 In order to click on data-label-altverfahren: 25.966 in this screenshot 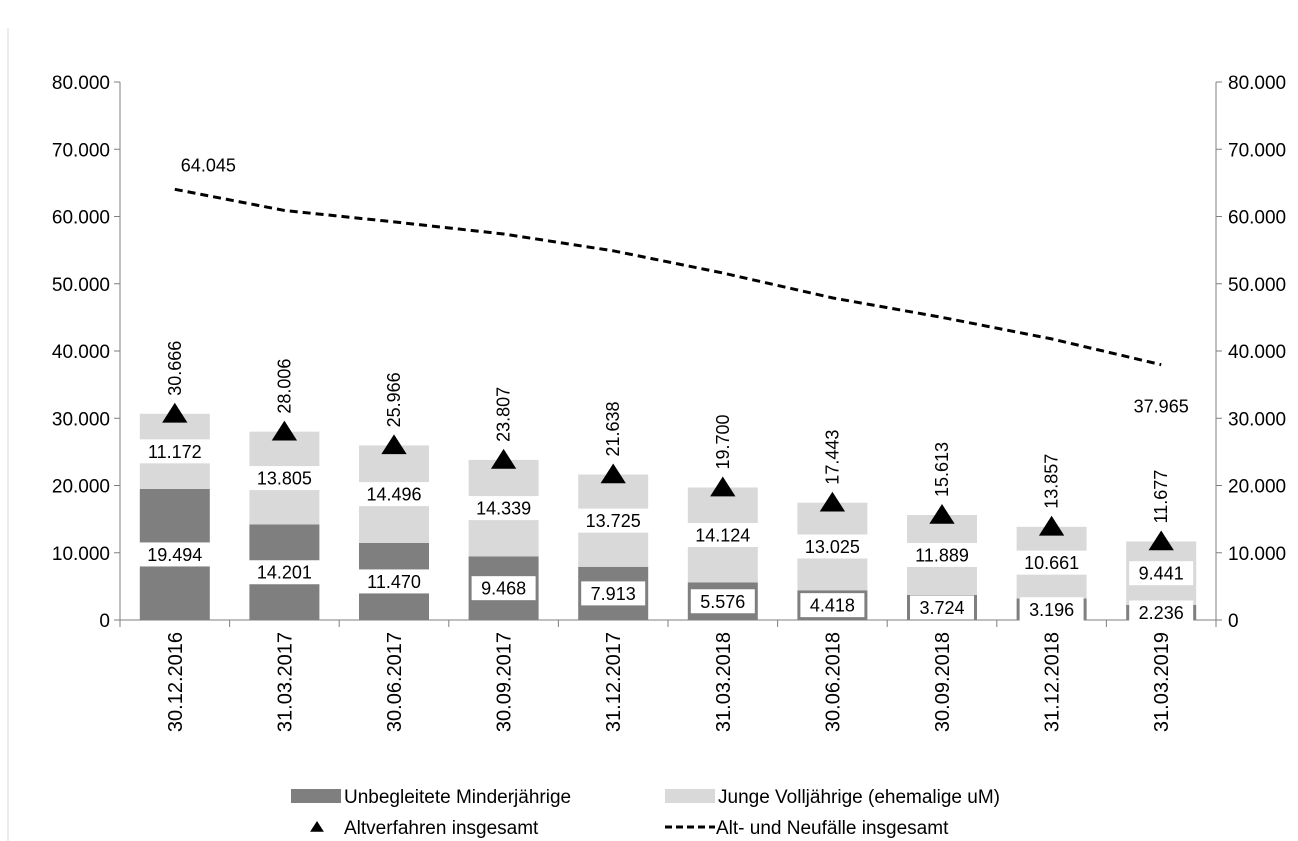, I will do `click(394, 399)`.